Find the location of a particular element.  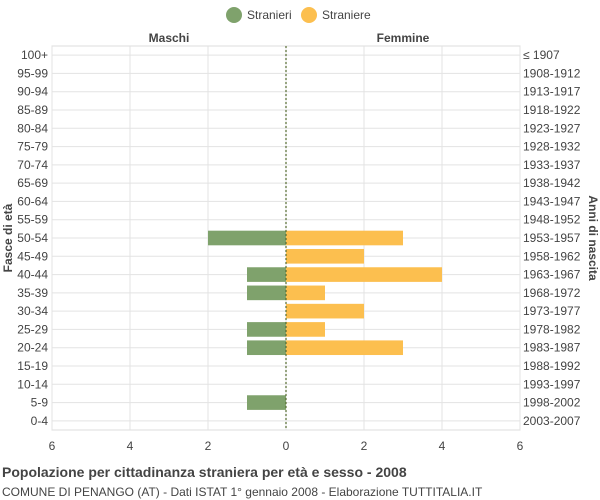

age-tick-label: 20-24 is located at coordinates (32, 348).